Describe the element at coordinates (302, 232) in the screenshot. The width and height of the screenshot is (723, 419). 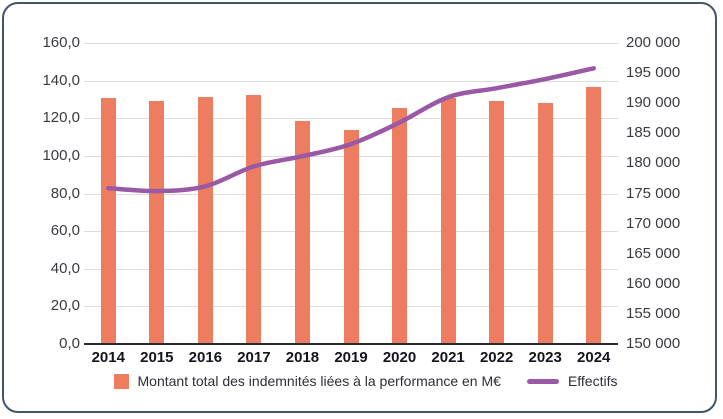
I see `bar-2018` at that location.